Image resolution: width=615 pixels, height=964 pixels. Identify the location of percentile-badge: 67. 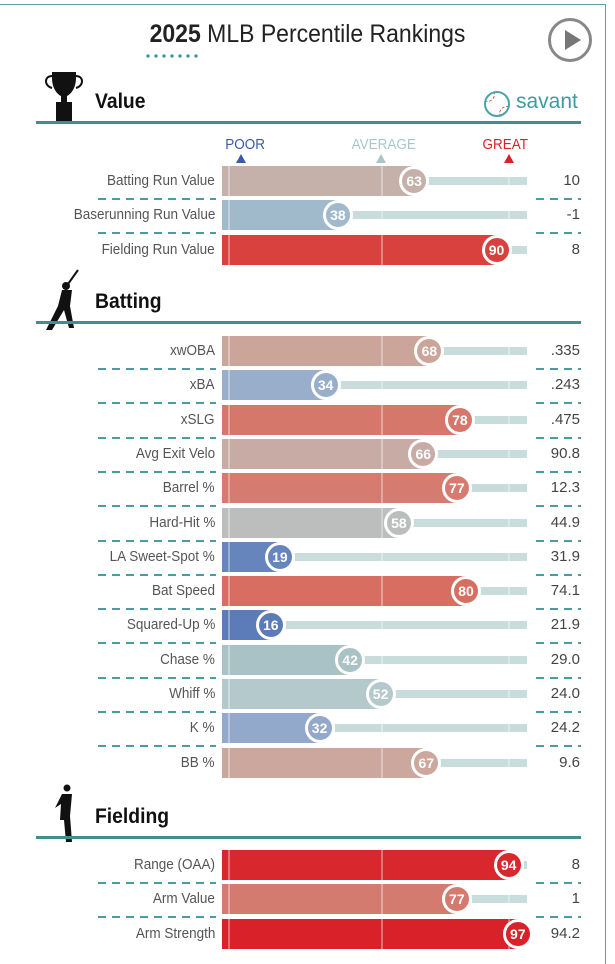
(426, 762).